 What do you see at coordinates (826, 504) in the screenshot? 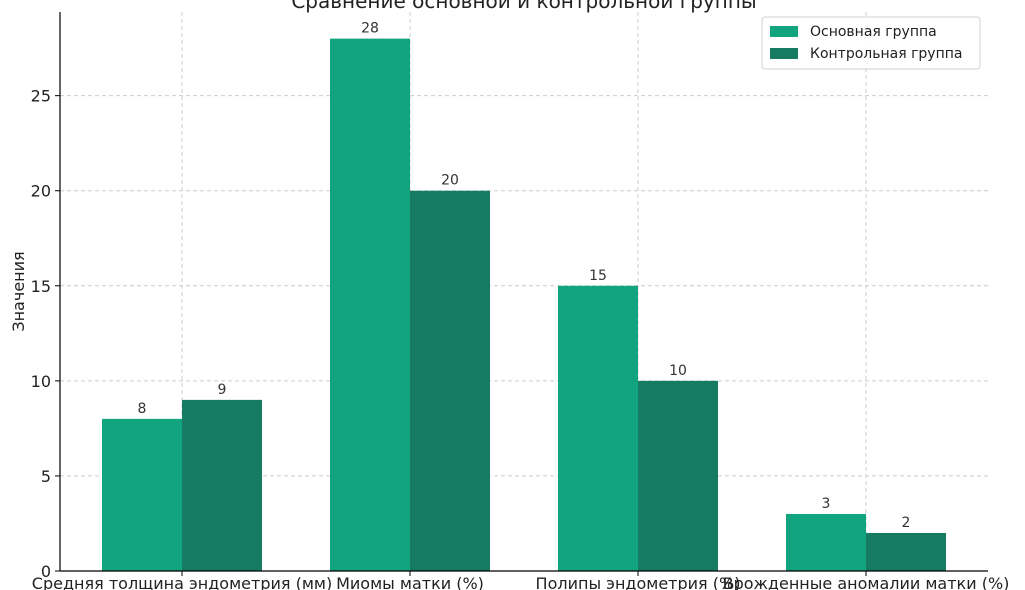
I see `data-label: 3` at bounding box center [826, 504].